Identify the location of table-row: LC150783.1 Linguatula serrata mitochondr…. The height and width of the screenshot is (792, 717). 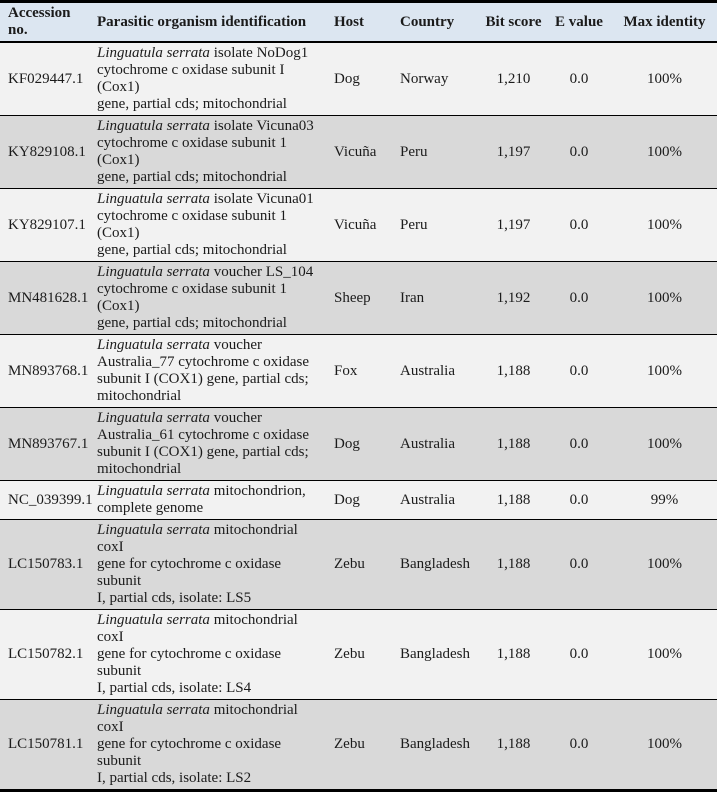
(358, 564).